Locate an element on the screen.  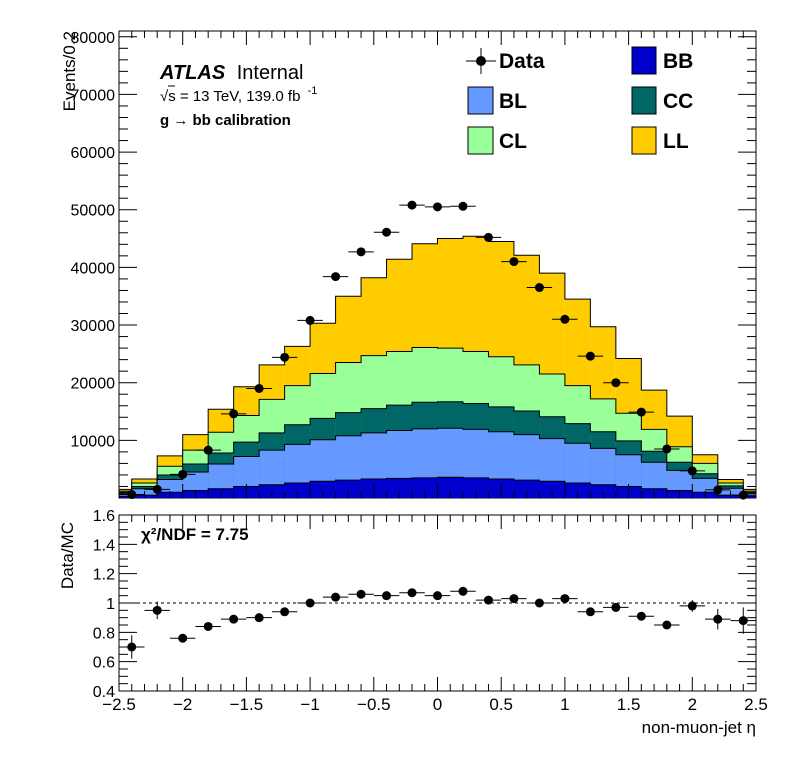
legend-entry-ll: LL is located at coordinates (660, 140).